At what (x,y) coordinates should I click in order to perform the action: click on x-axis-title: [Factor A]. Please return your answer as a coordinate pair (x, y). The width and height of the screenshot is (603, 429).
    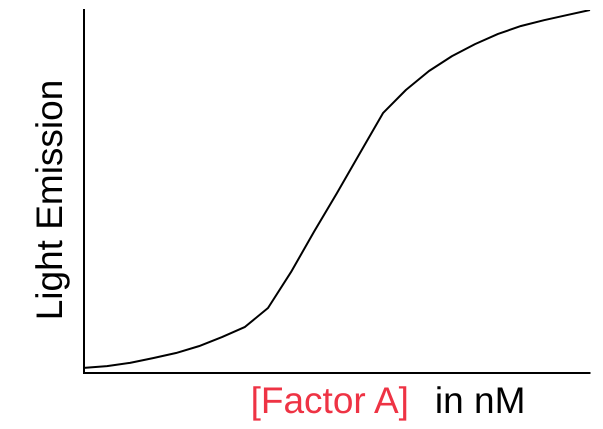
    Looking at the image, I should click on (329, 400).